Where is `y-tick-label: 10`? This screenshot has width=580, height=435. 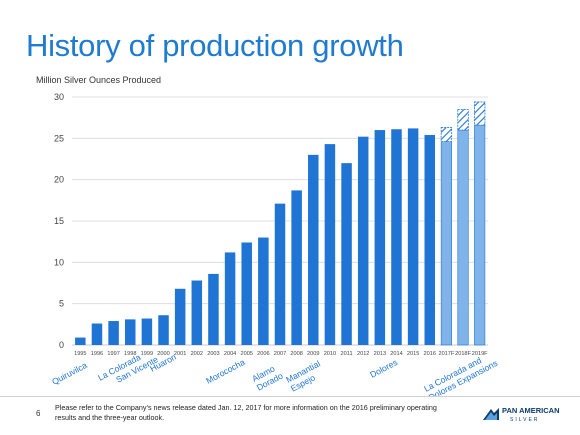
y-tick-label: 10 is located at coordinates (59, 262).